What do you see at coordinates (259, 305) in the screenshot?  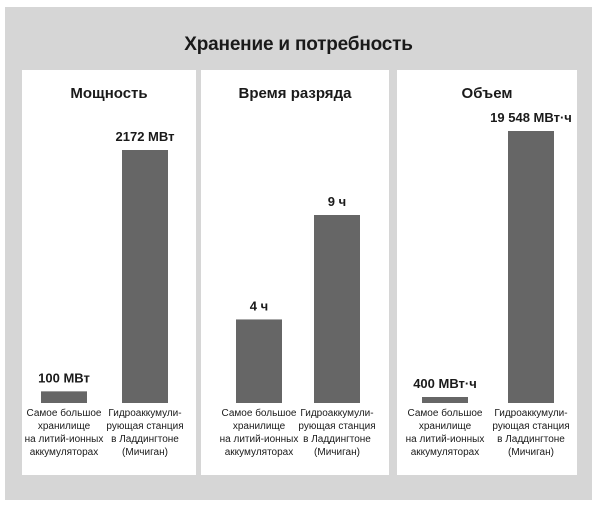 I see `value-label: 4 ч` at bounding box center [259, 305].